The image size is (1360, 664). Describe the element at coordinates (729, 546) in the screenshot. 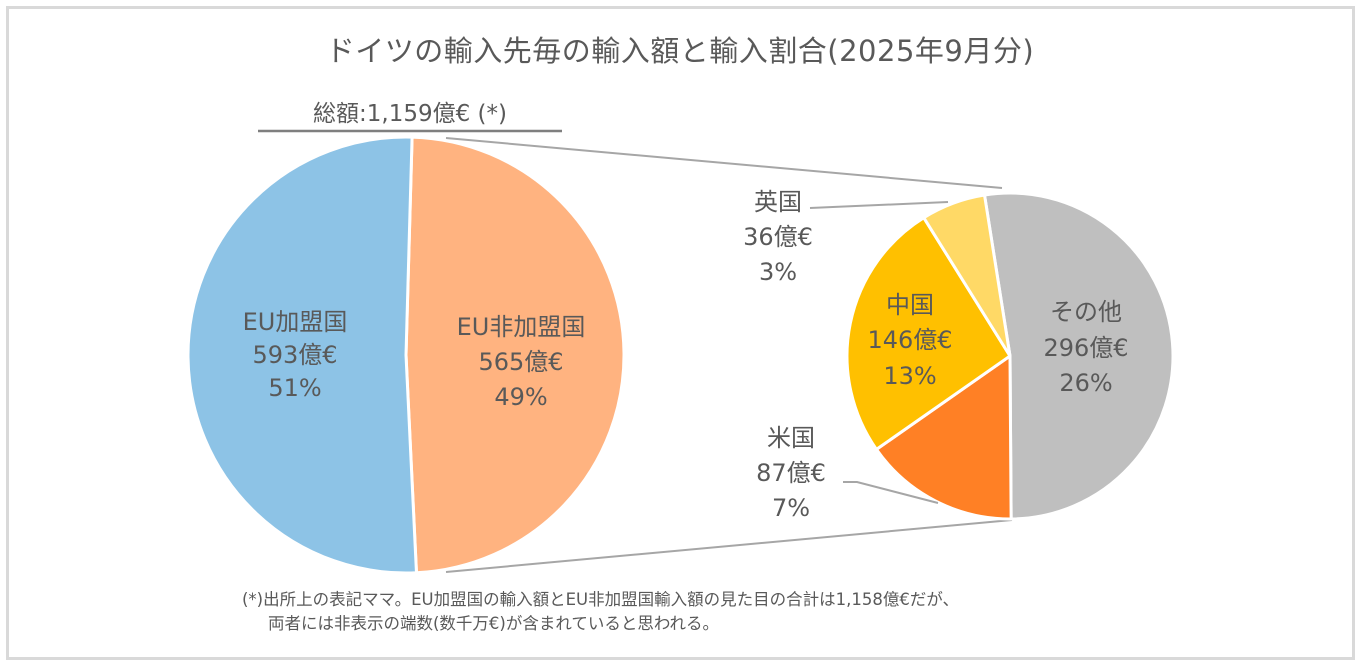

I see `connector-line-bottom` at that location.